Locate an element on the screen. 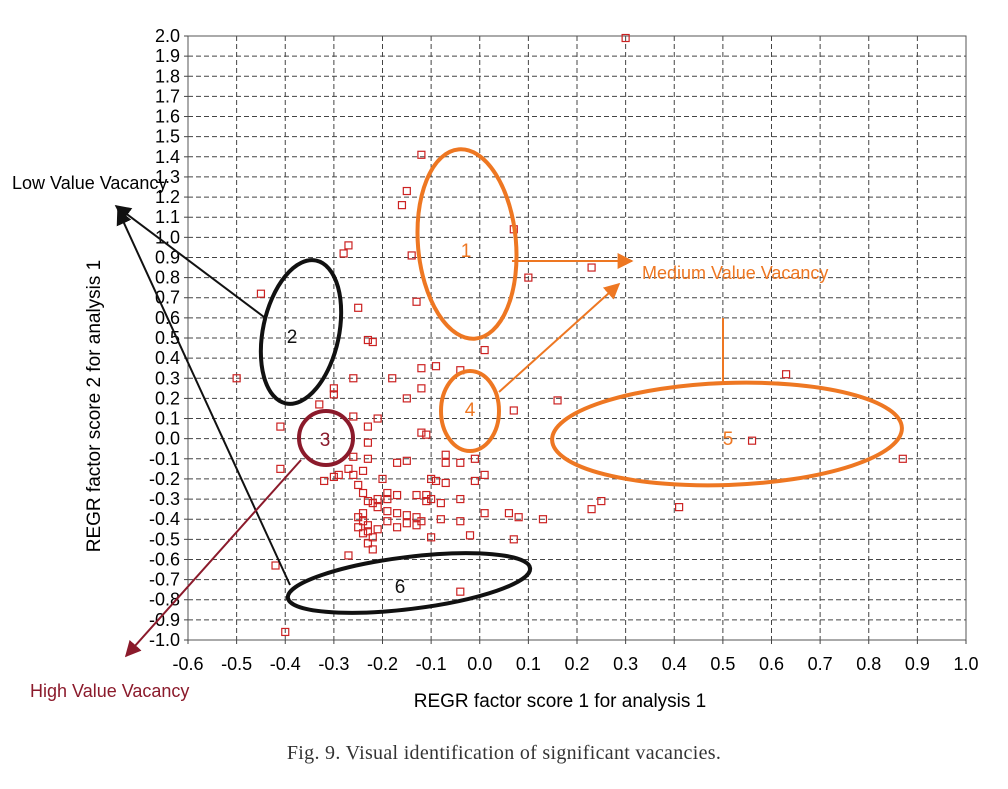 The width and height of the screenshot is (1008, 789). medium-value-arrows is located at coordinates (611, 323).